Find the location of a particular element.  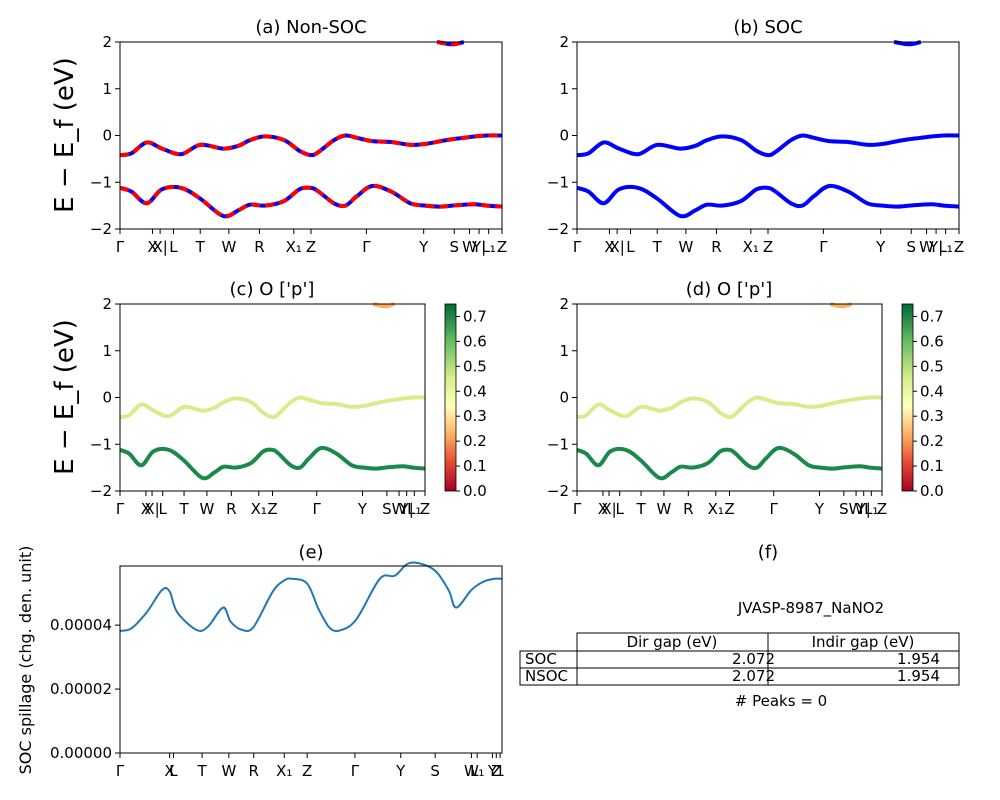

panel-b-frame is located at coordinates (768, 135).